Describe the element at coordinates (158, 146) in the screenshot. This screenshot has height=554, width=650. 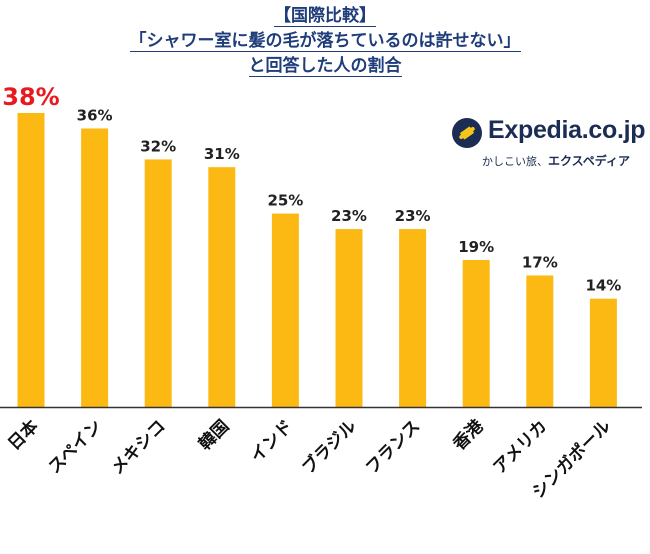
I see `value-label-2: 32%` at that location.